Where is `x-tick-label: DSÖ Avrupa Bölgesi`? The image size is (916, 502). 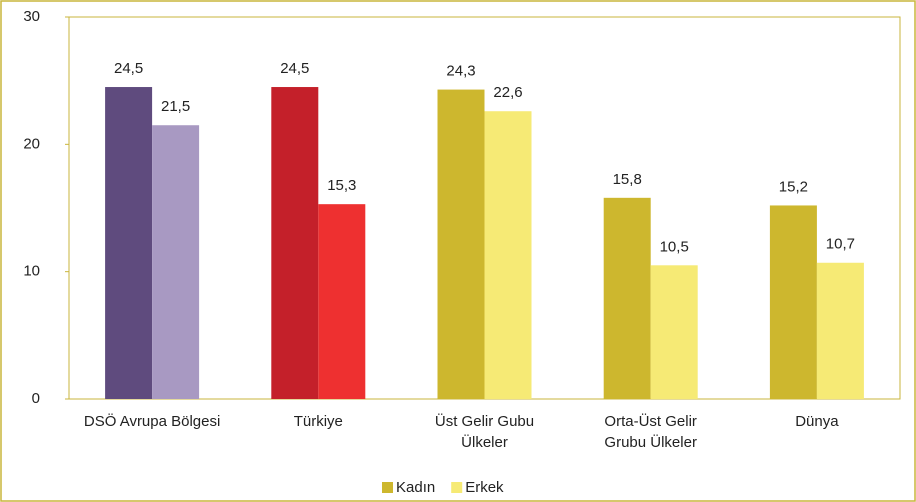 x-tick-label: DSÖ Avrupa Bölgesi is located at coordinates (152, 421).